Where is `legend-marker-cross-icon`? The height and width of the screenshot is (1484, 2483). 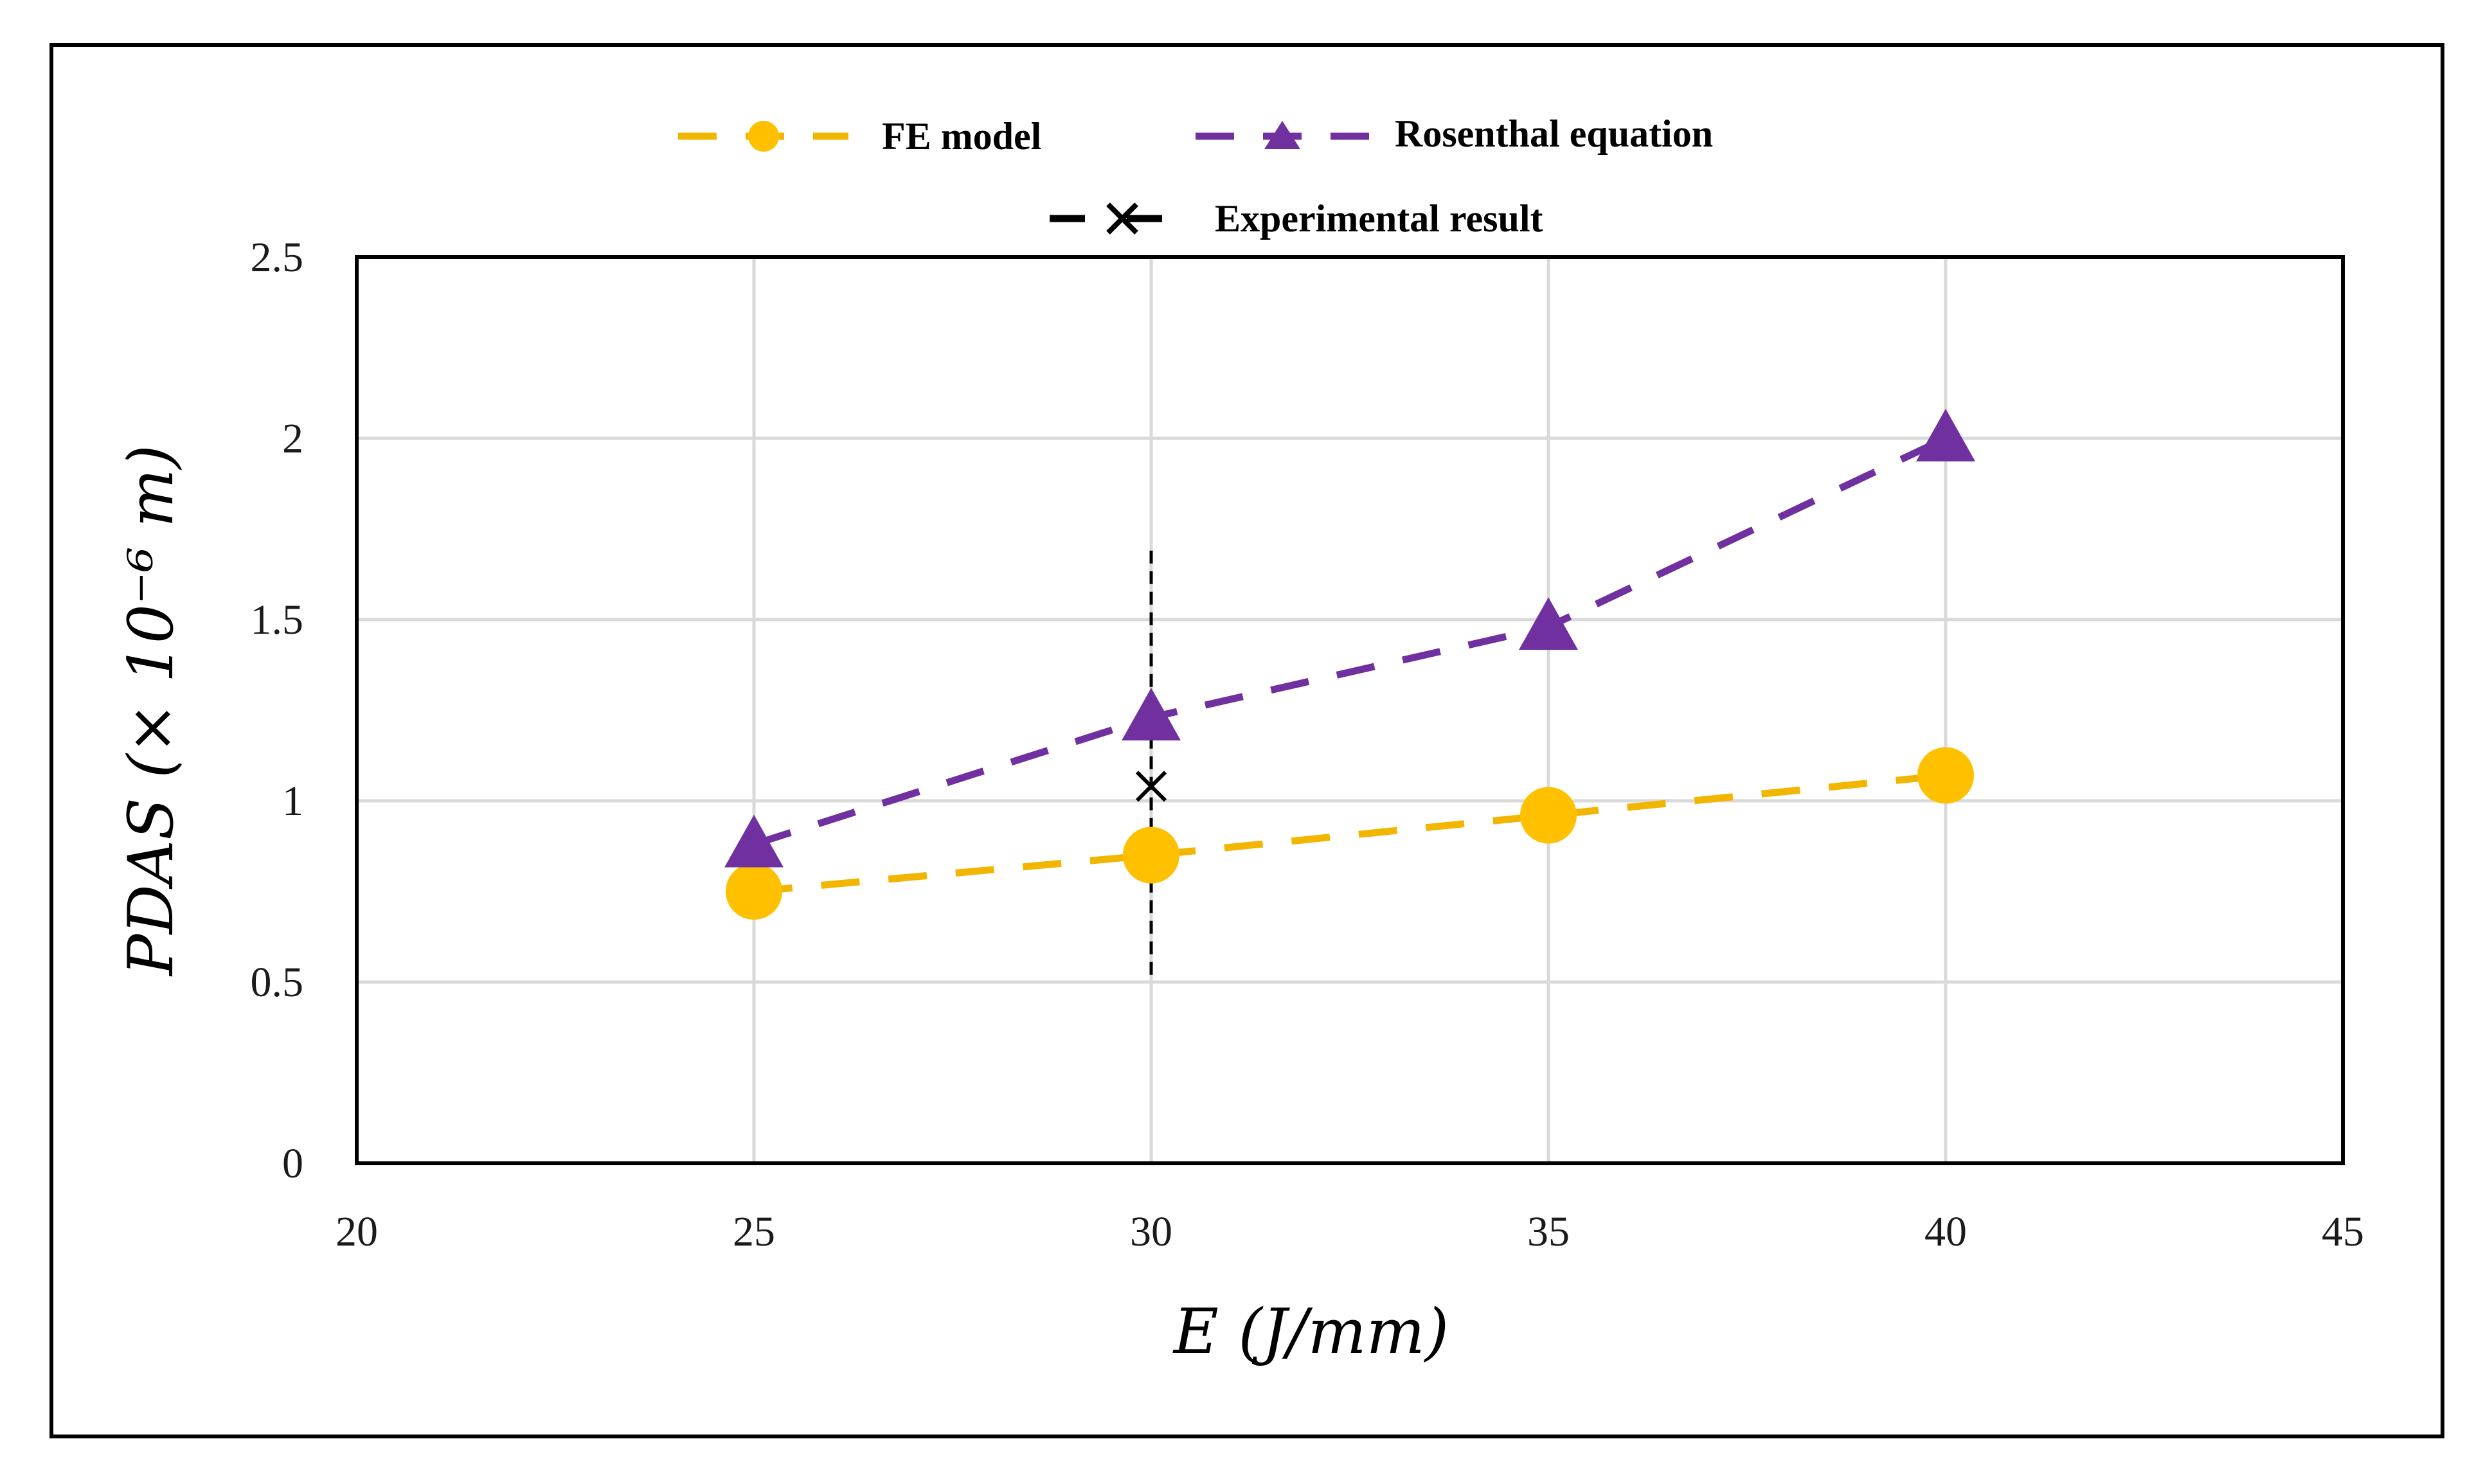
legend-marker-cross-icon is located at coordinates (1122, 218).